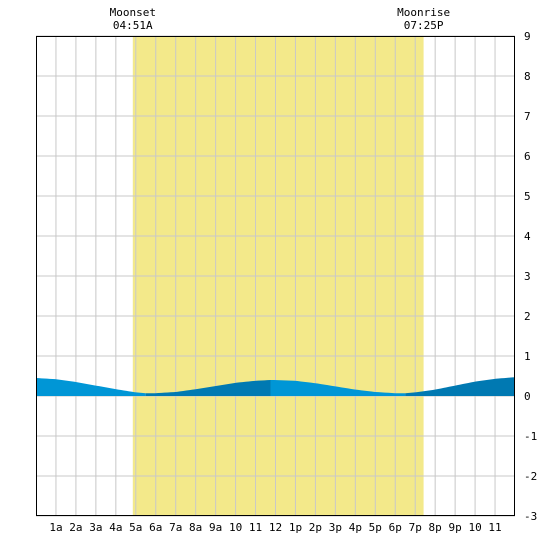 This screenshot has height=550, width=550. Describe the element at coordinates (527, 76) in the screenshot. I see `y-tick-label: 8` at that location.